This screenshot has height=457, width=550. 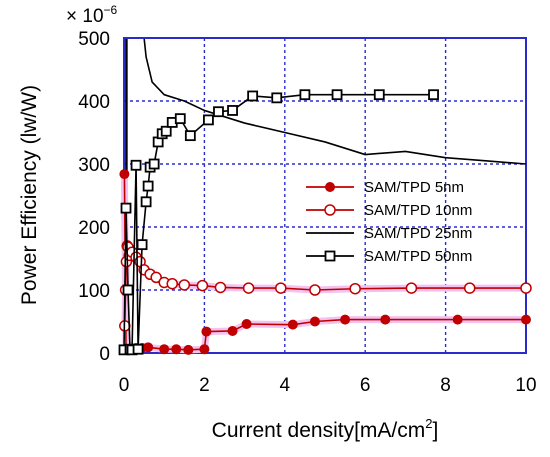 I want to click on y-tick-label: 500, so click(x=94, y=39).